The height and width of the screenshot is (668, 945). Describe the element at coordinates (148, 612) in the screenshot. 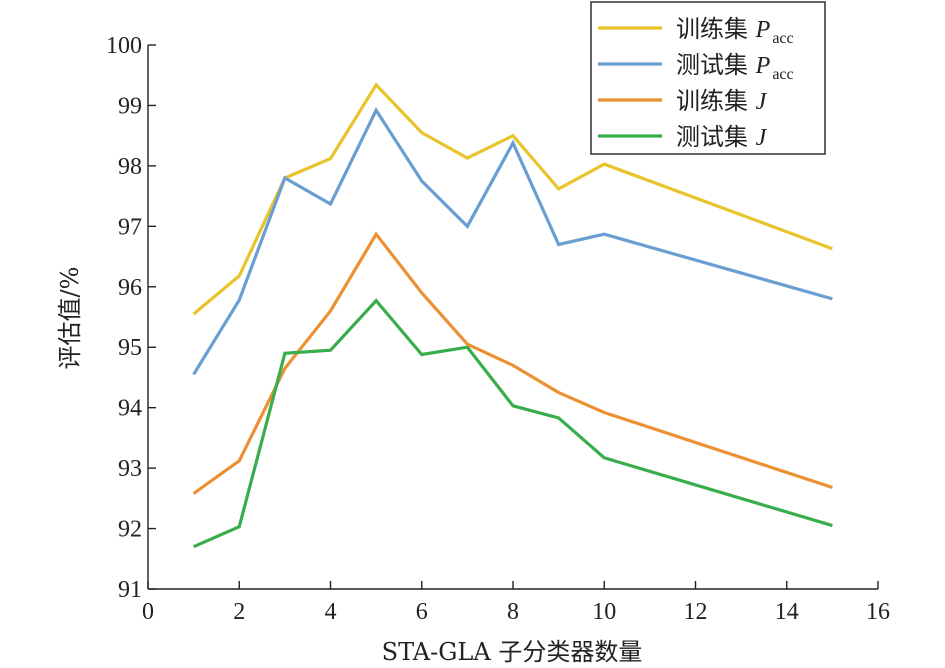

I see `x-tick-label: 0` at that location.